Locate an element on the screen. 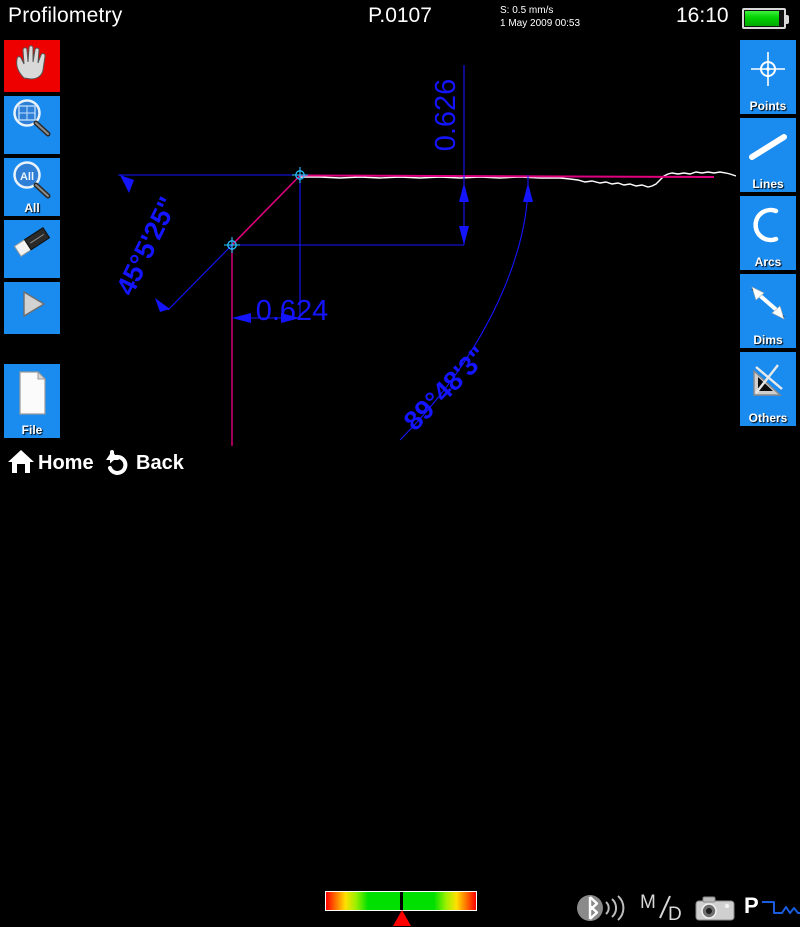  md-icon: M D is located at coordinates (664, 909).